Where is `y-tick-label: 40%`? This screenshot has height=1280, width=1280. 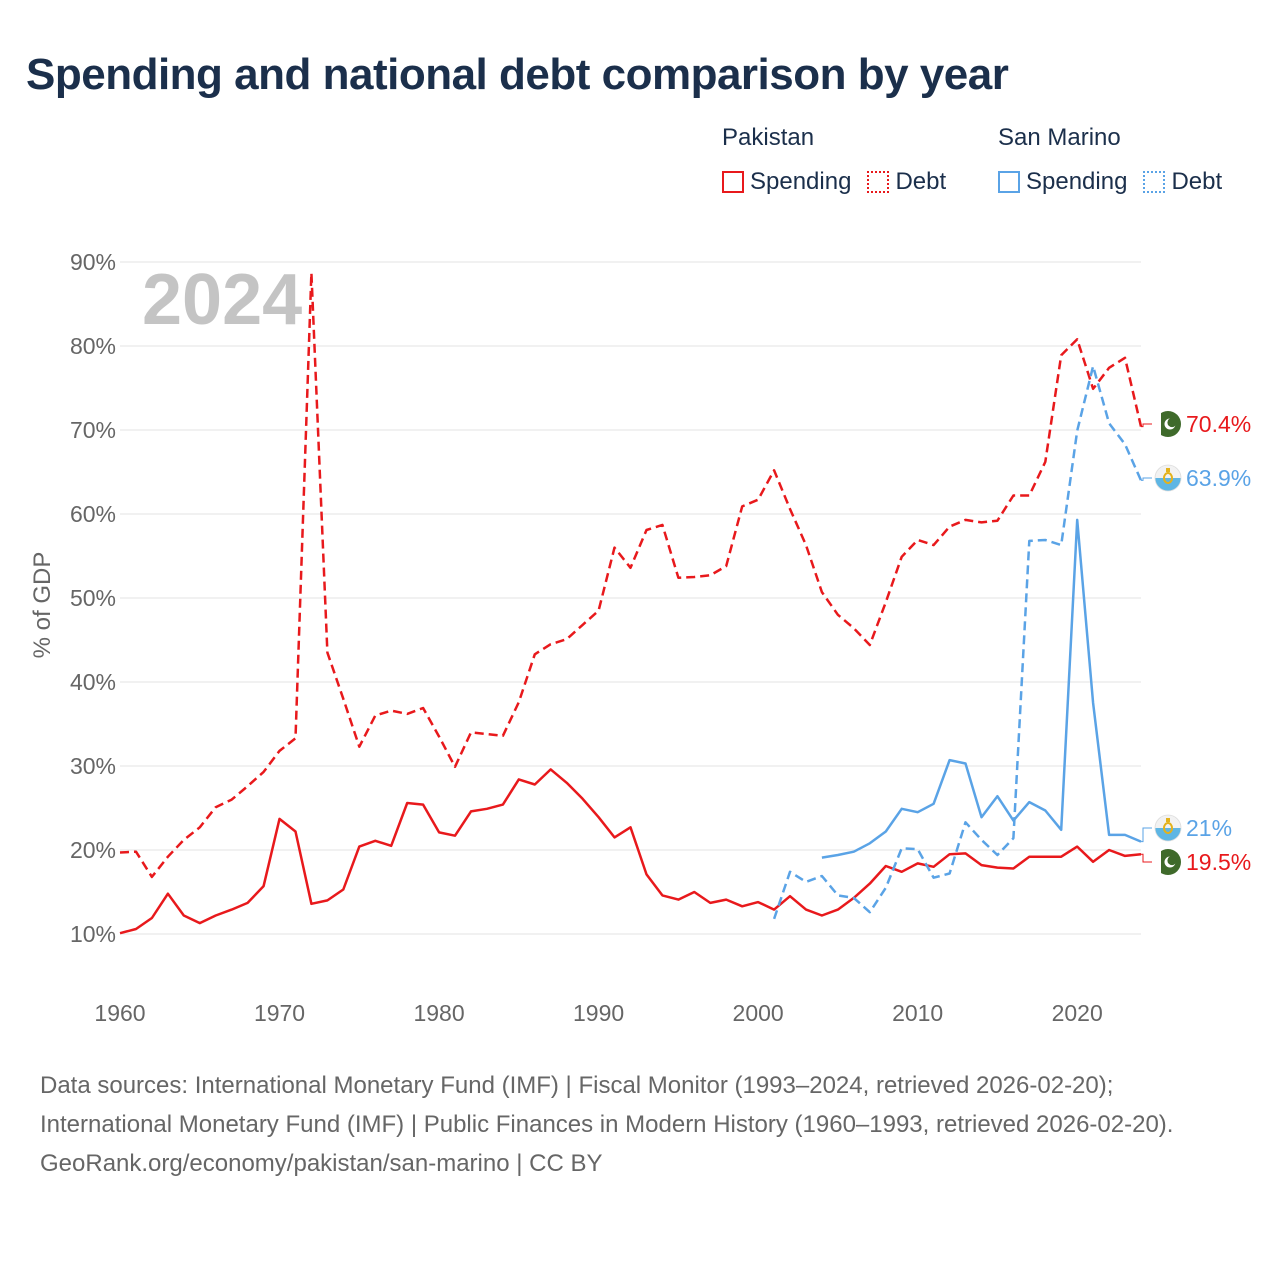 y-tick-label: 40% is located at coordinates (93, 682).